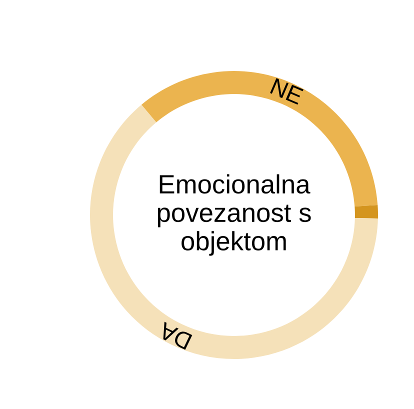  Describe the element at coordinates (174, 336) in the screenshot. I see `slice-label: DA` at that location.